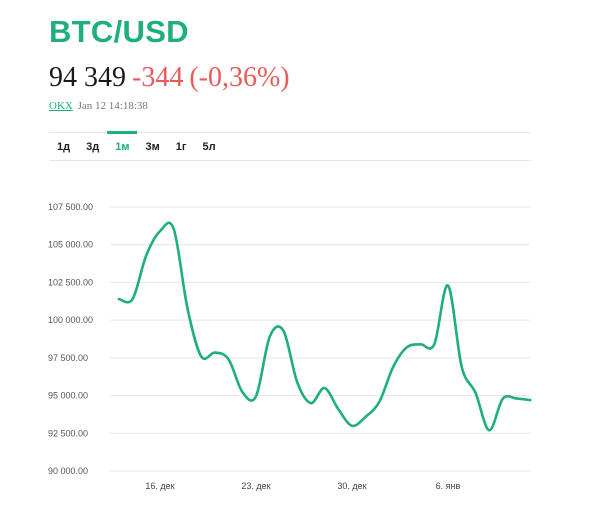 The image size is (591, 519). I want to click on instrument-title: BTC/USD, so click(119, 31).